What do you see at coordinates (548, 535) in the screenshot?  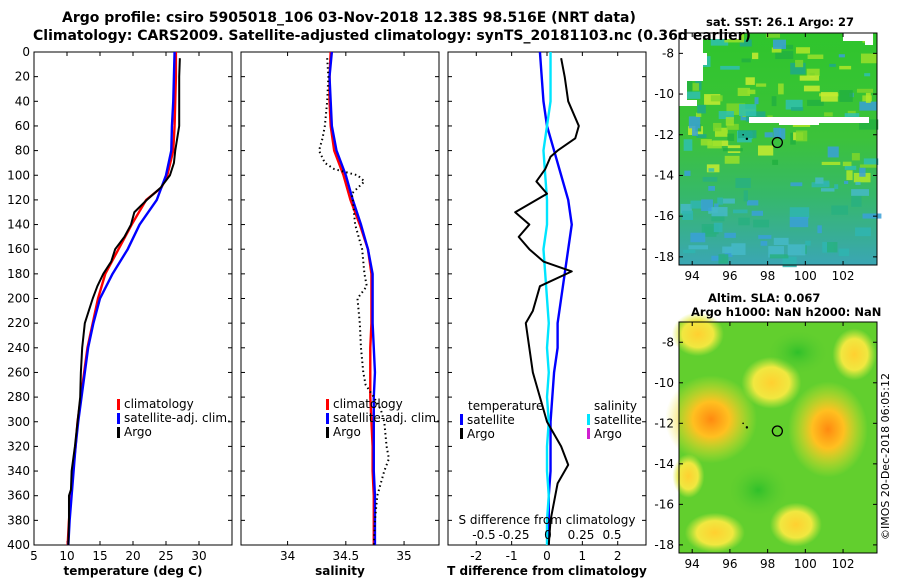 I see `x2-tick-label: 0` at bounding box center [548, 535].